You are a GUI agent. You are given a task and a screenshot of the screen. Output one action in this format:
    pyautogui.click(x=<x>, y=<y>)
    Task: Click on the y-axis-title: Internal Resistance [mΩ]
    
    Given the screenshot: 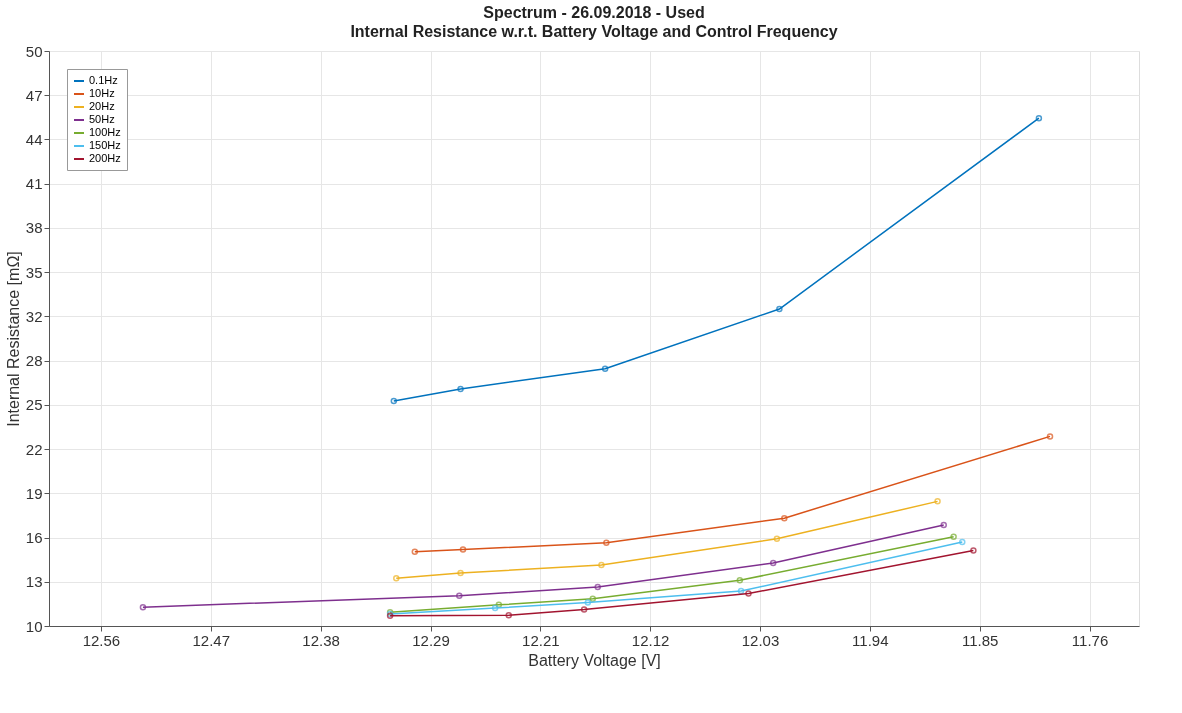 What is the action you would take?
    pyautogui.click(x=13, y=339)
    